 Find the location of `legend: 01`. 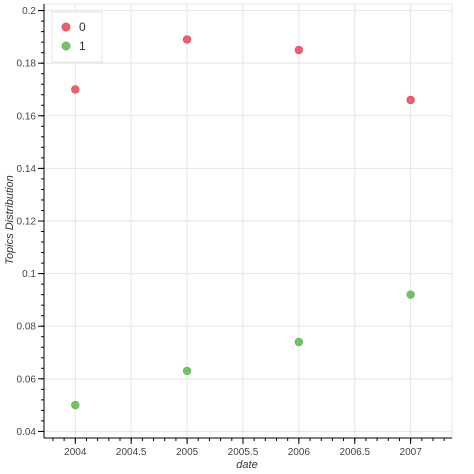

legend: 01 is located at coordinates (77, 37).